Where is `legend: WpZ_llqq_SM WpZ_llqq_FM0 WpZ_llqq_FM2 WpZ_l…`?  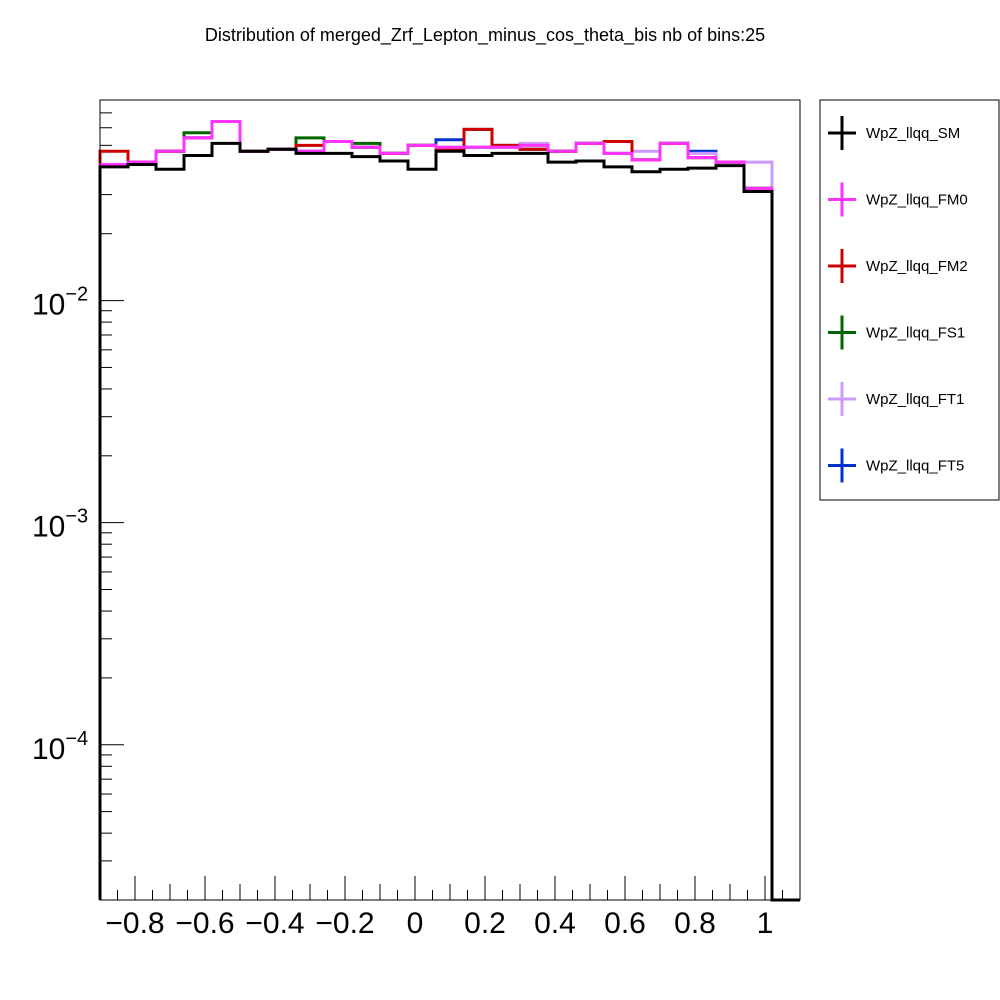 legend: WpZ_llqq_SM WpZ_llqq_FM0 WpZ_llqq_FM2 WpZ_l… is located at coordinates (909, 300).